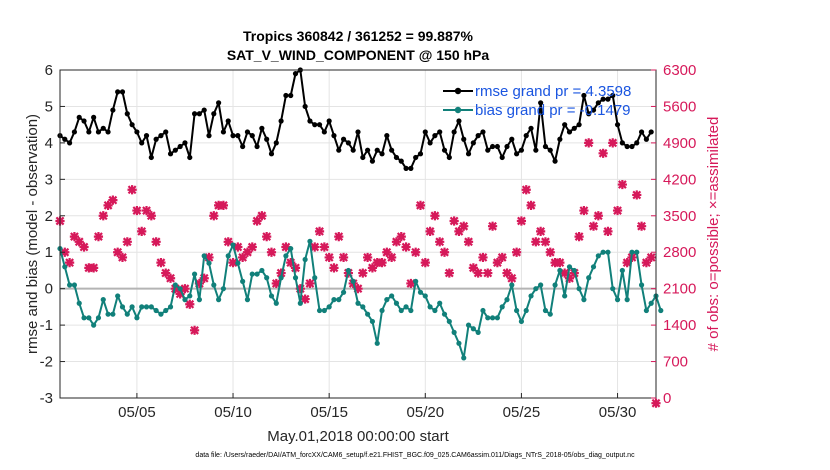 This screenshot has height=470, width=830. What do you see at coordinates (675, 362) in the screenshot?
I see `y-tick-label-right: 700` at bounding box center [675, 362].